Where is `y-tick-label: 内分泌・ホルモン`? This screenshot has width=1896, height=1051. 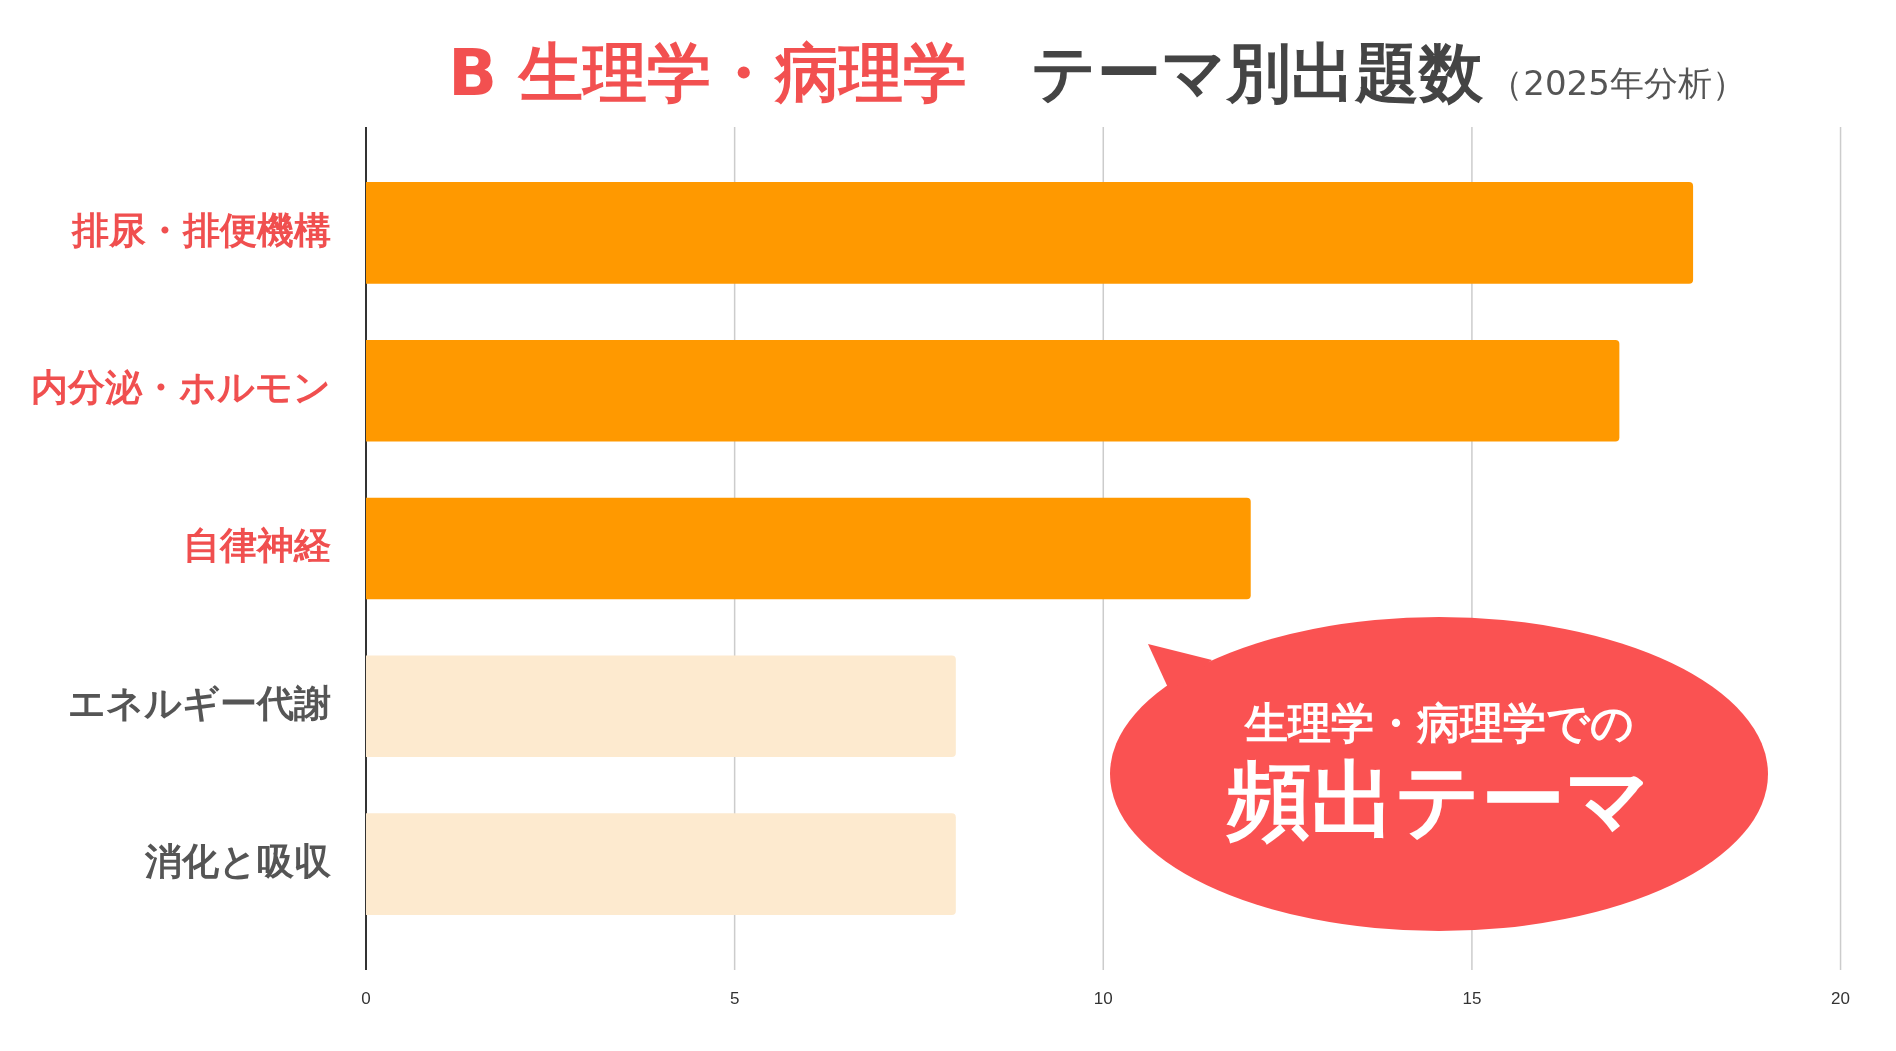 y-tick-label: 内分泌・ホルモン is located at coordinates (181, 388).